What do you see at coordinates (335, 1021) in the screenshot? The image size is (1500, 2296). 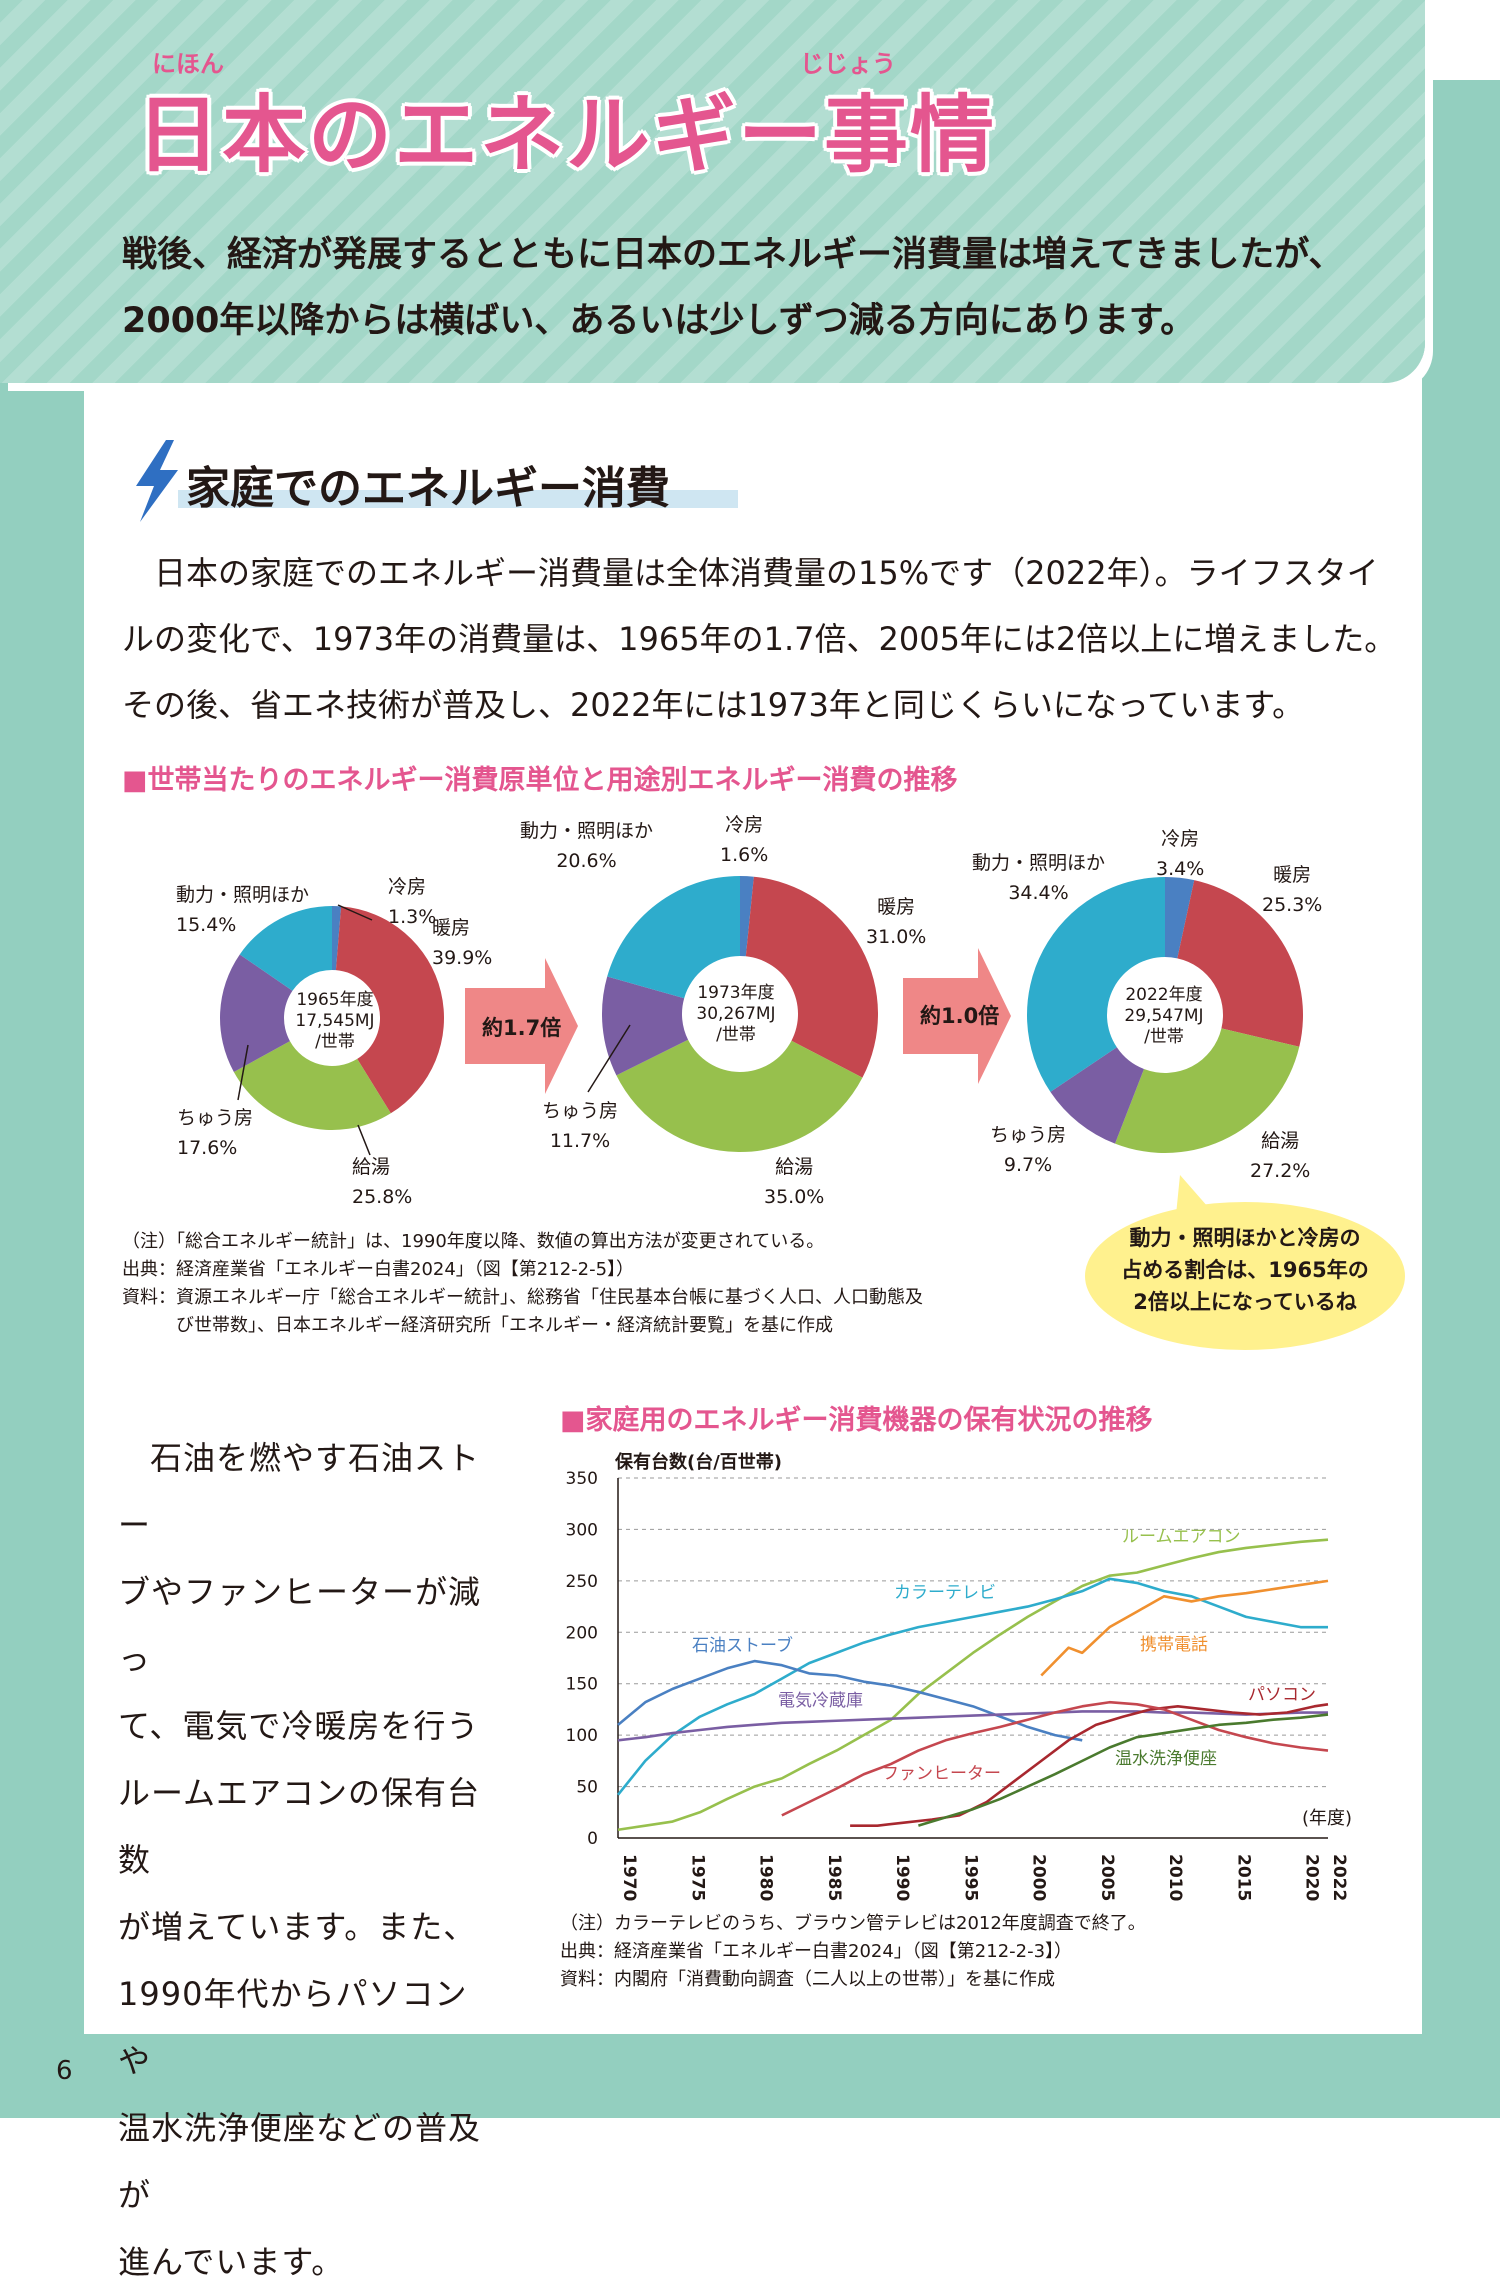 I see `center-energy: 17,545MJ` at bounding box center [335, 1021].